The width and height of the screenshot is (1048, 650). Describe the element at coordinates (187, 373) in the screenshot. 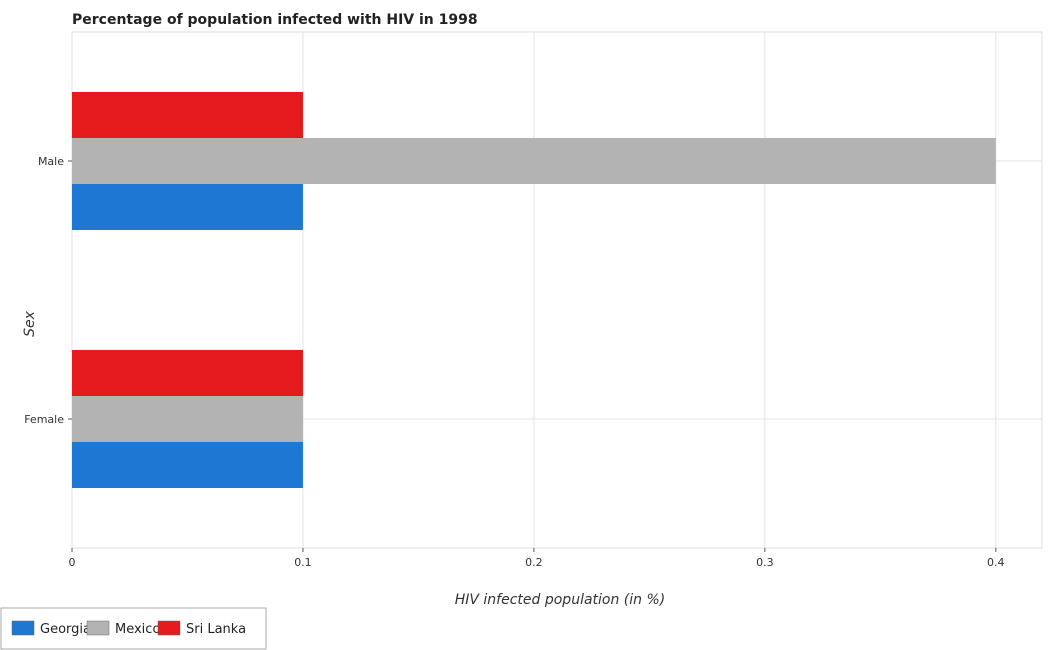

I see `bar-female-sri-lanka` at that location.